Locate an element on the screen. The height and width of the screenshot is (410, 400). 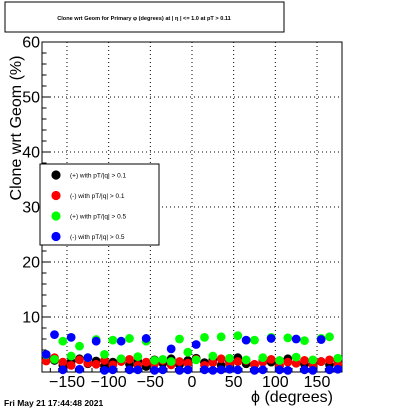
x-tick-label-0: −150 is located at coordinates (67, 382).